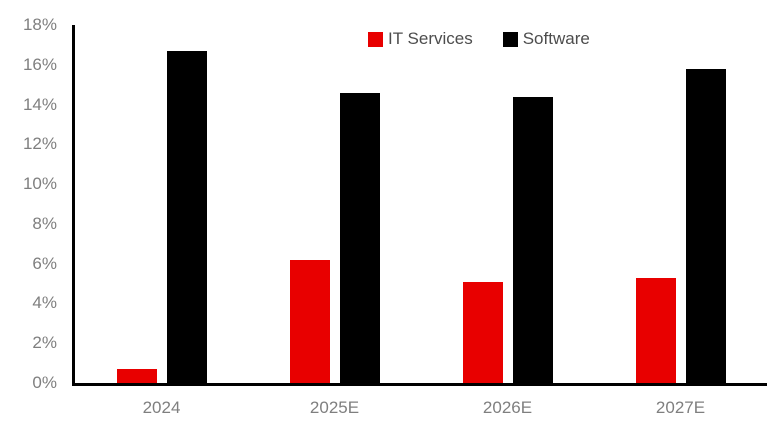 Image resolution: width=773 pixels, height=431 pixels. Describe the element at coordinates (161, 407) in the screenshot. I see `x-tick-label-2024: 2024` at that location.